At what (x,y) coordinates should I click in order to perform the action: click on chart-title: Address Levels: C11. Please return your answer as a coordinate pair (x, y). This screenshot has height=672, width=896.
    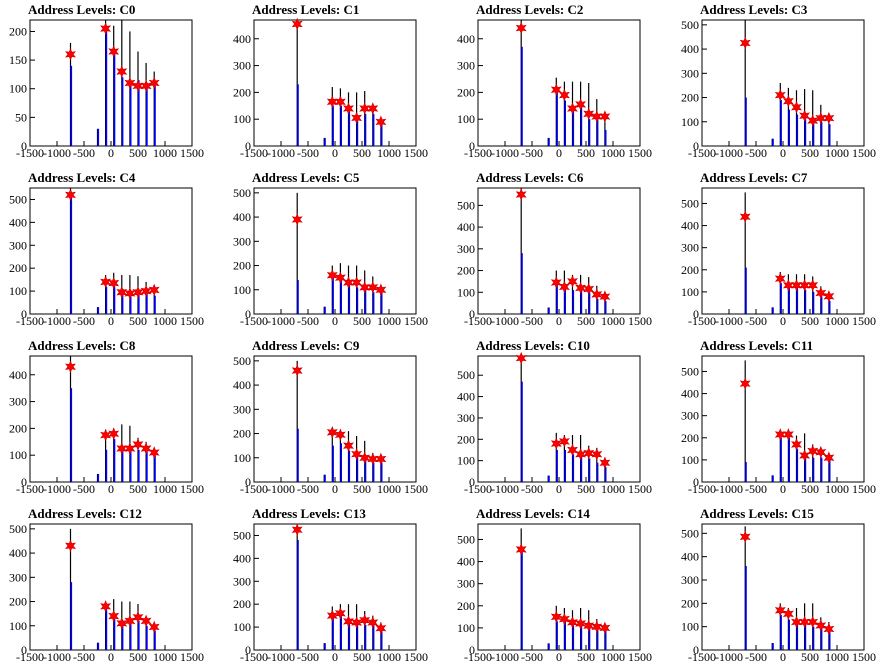
    Looking at the image, I should click on (756, 345).